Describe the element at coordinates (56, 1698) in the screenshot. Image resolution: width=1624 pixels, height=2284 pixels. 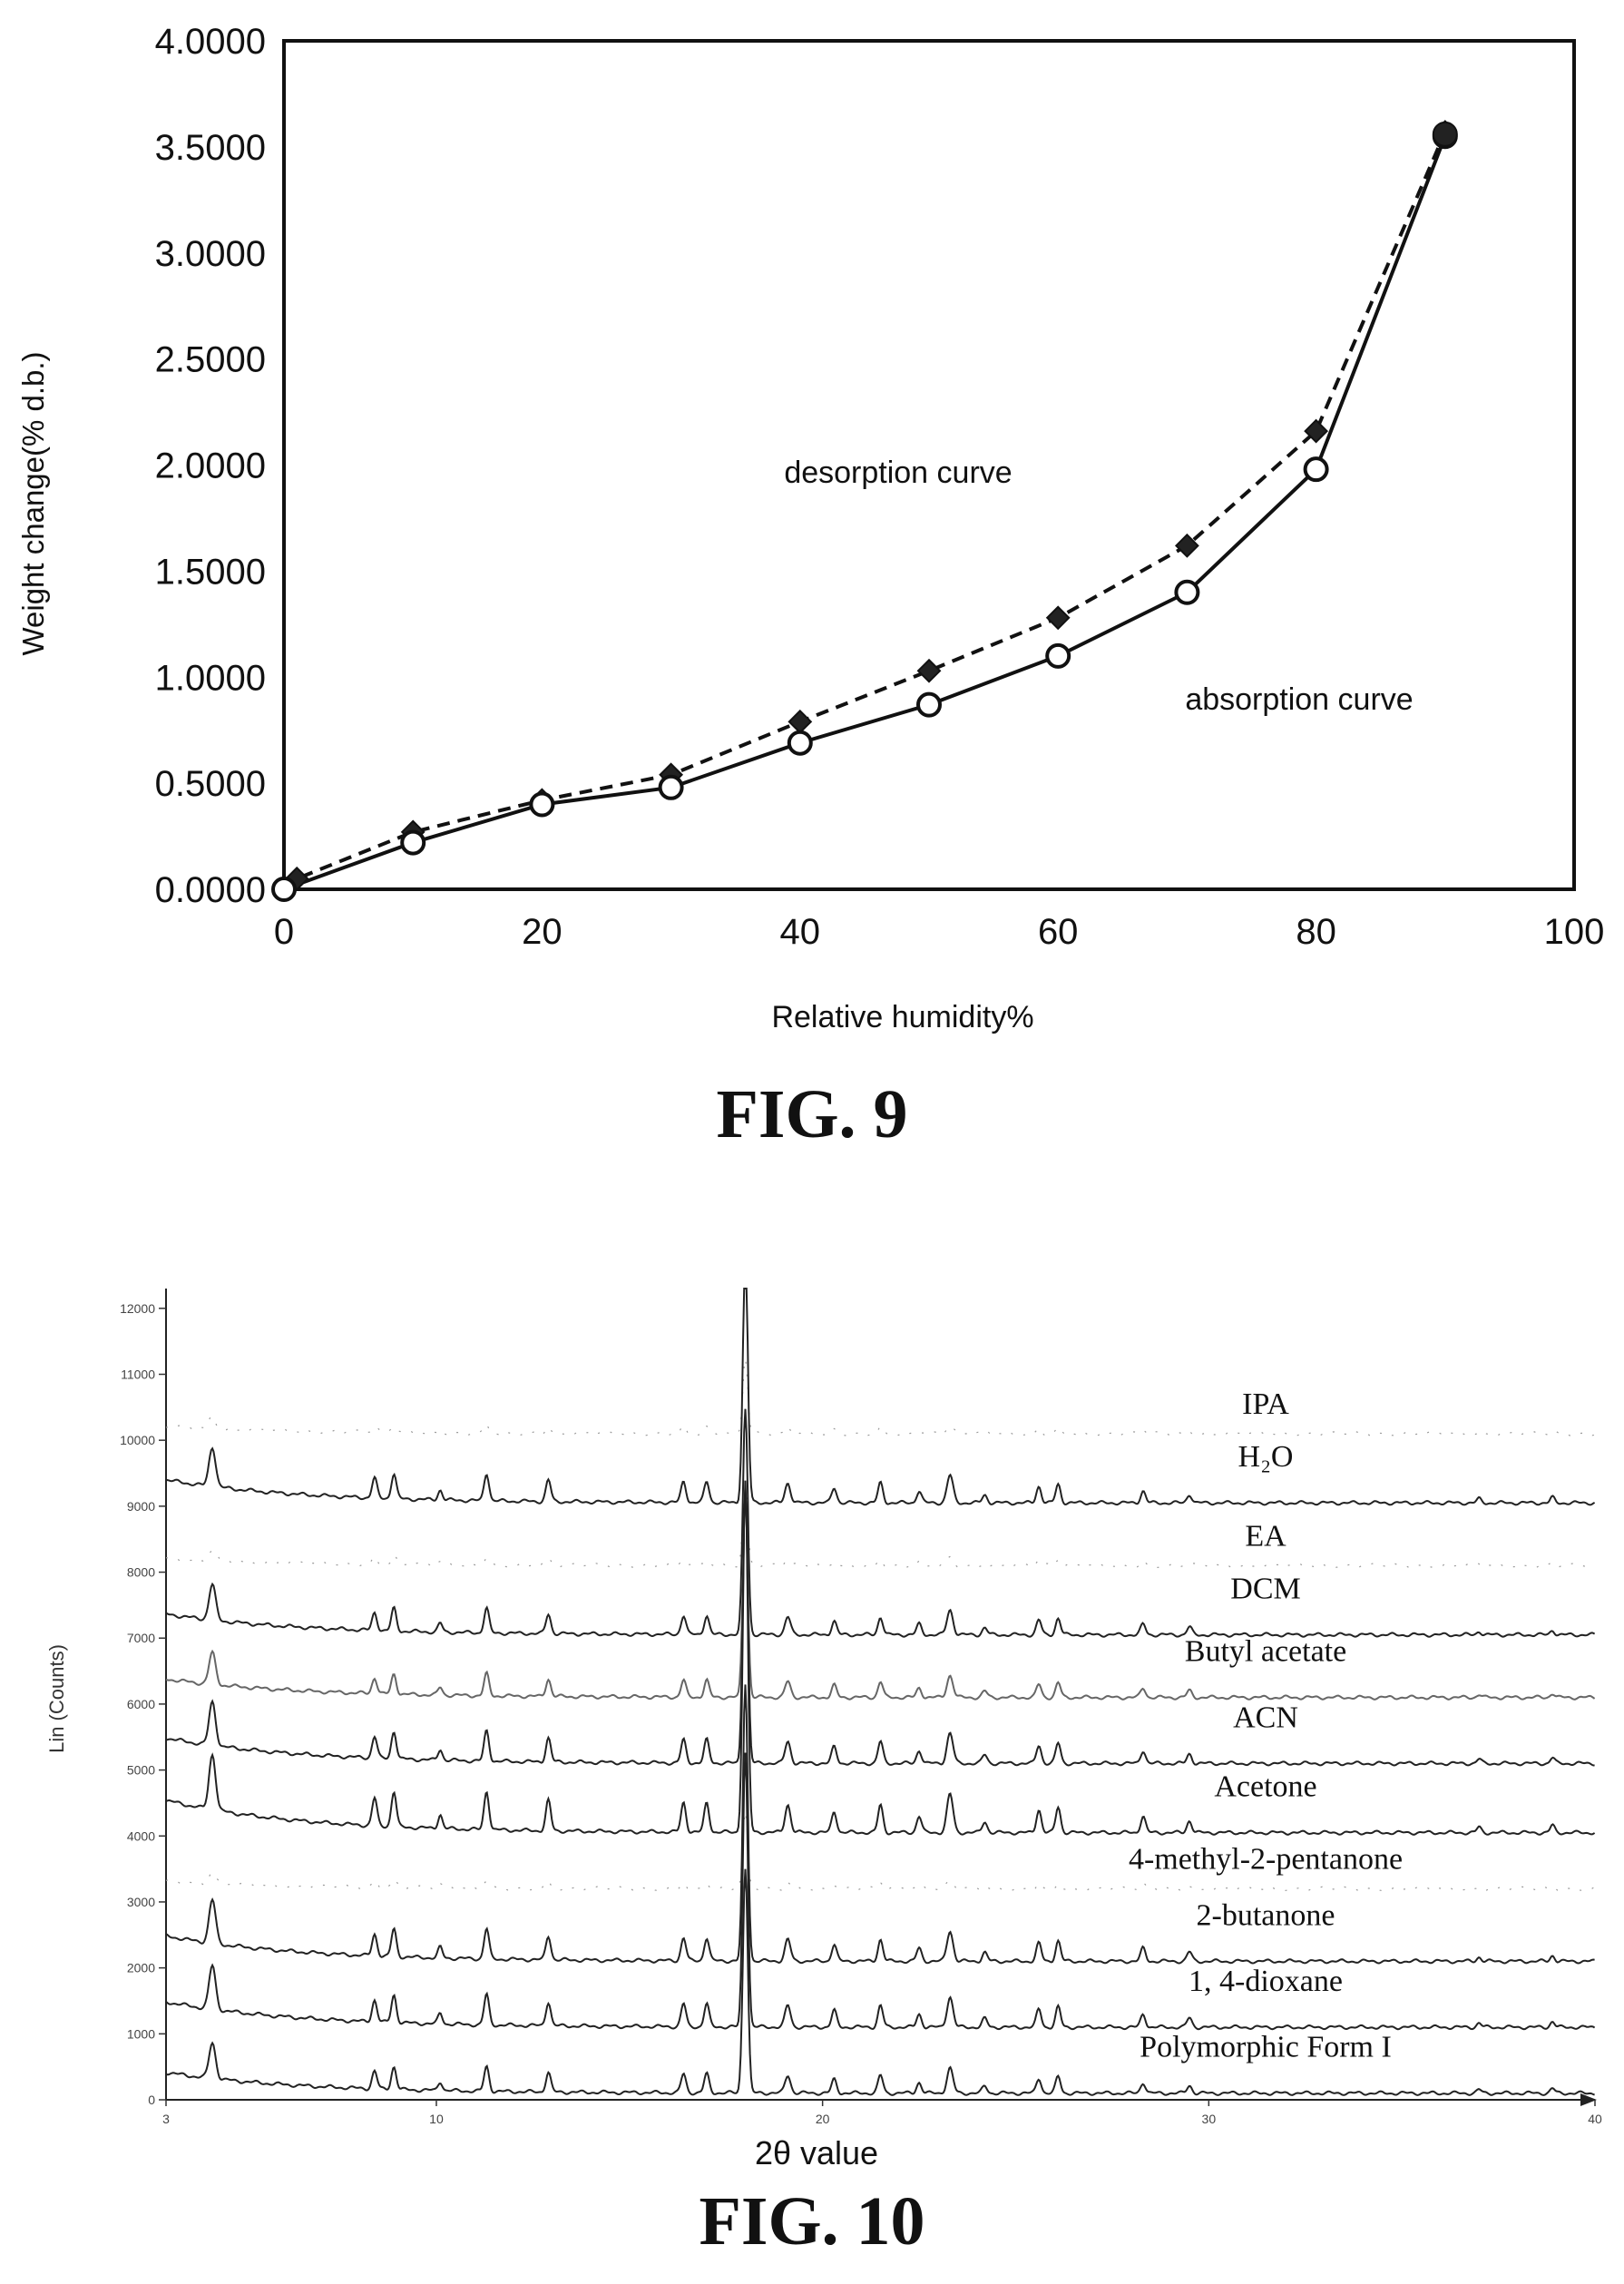
I see `fig10-y-axis-label: Lin (Counts)` at that location.